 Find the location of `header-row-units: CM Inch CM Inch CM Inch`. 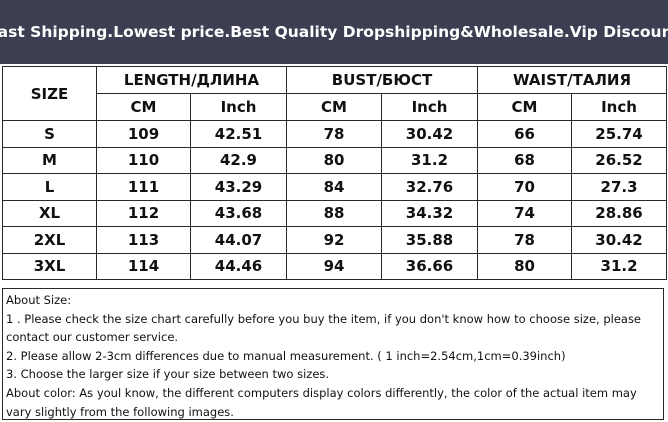

header-row-units: CM Inch CM Inch CM Inch is located at coordinates (335, 107).